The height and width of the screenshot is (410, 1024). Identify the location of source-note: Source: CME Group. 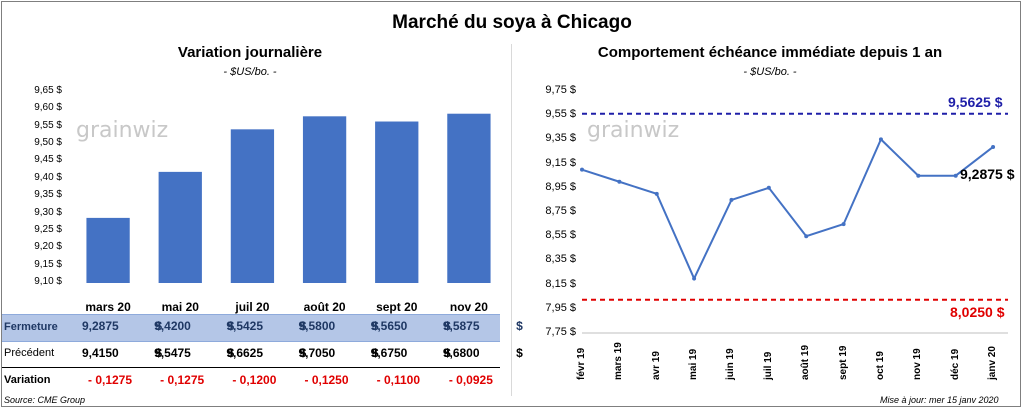
(45, 400).